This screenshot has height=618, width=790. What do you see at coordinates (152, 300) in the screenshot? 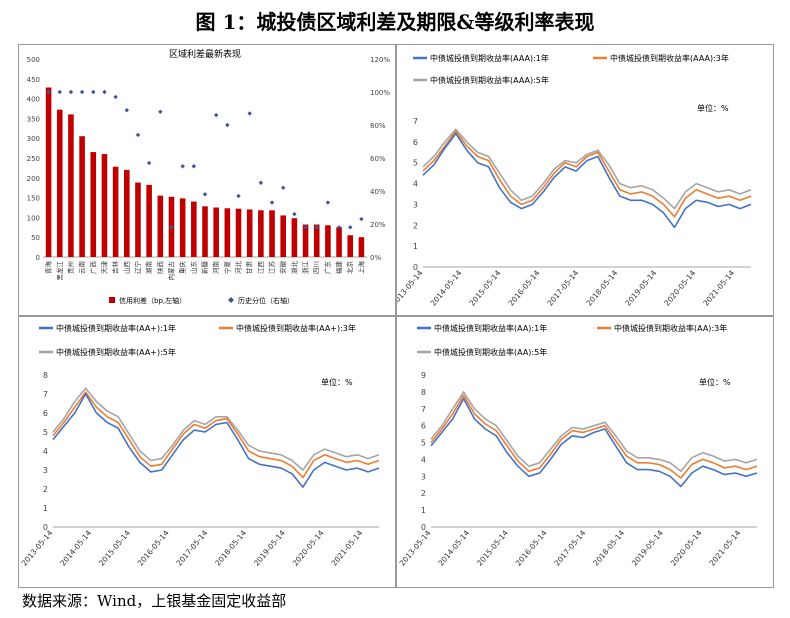
I see `legend-label-bar: 信用利差（bp,左轴）` at bounding box center [152, 300].